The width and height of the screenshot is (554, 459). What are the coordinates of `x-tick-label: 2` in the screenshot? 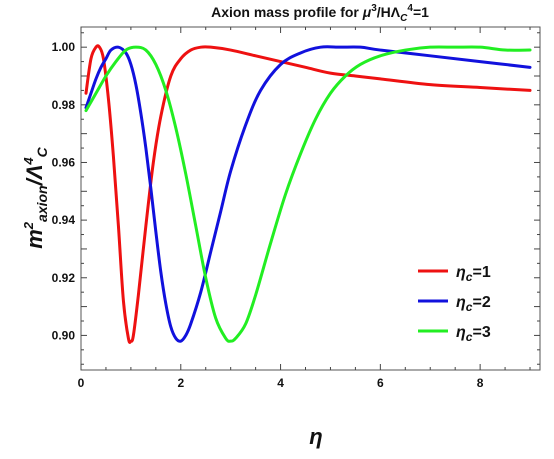 It's located at (180, 383).